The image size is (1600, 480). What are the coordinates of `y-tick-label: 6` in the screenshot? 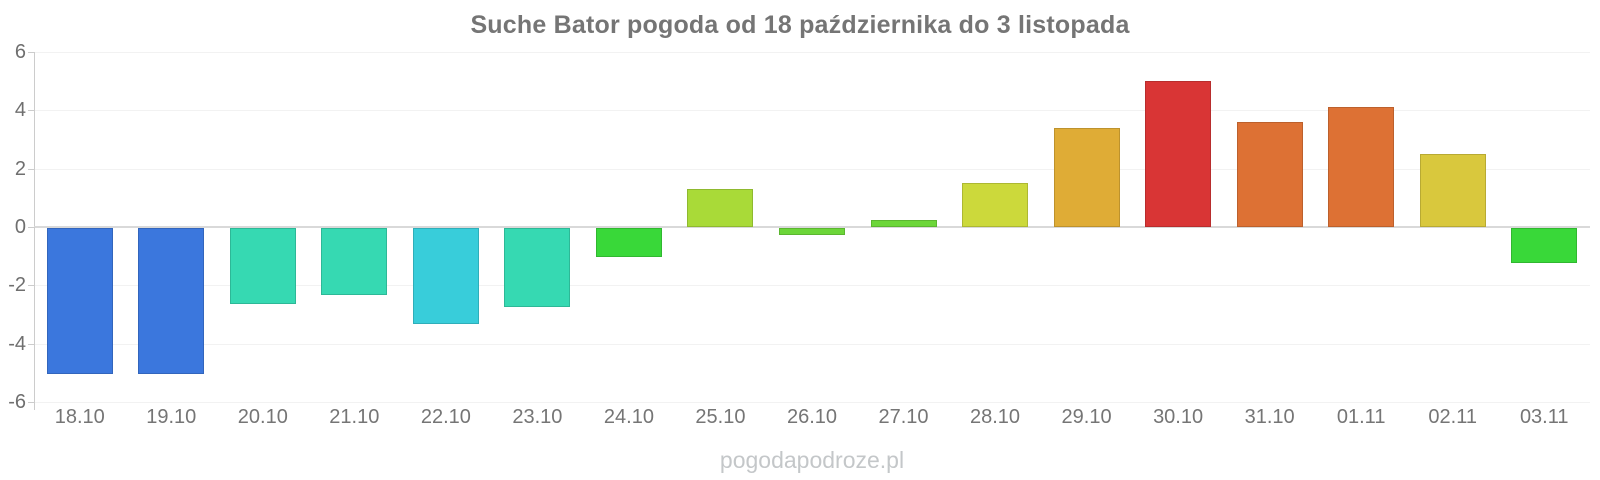 It's located at (20, 52).